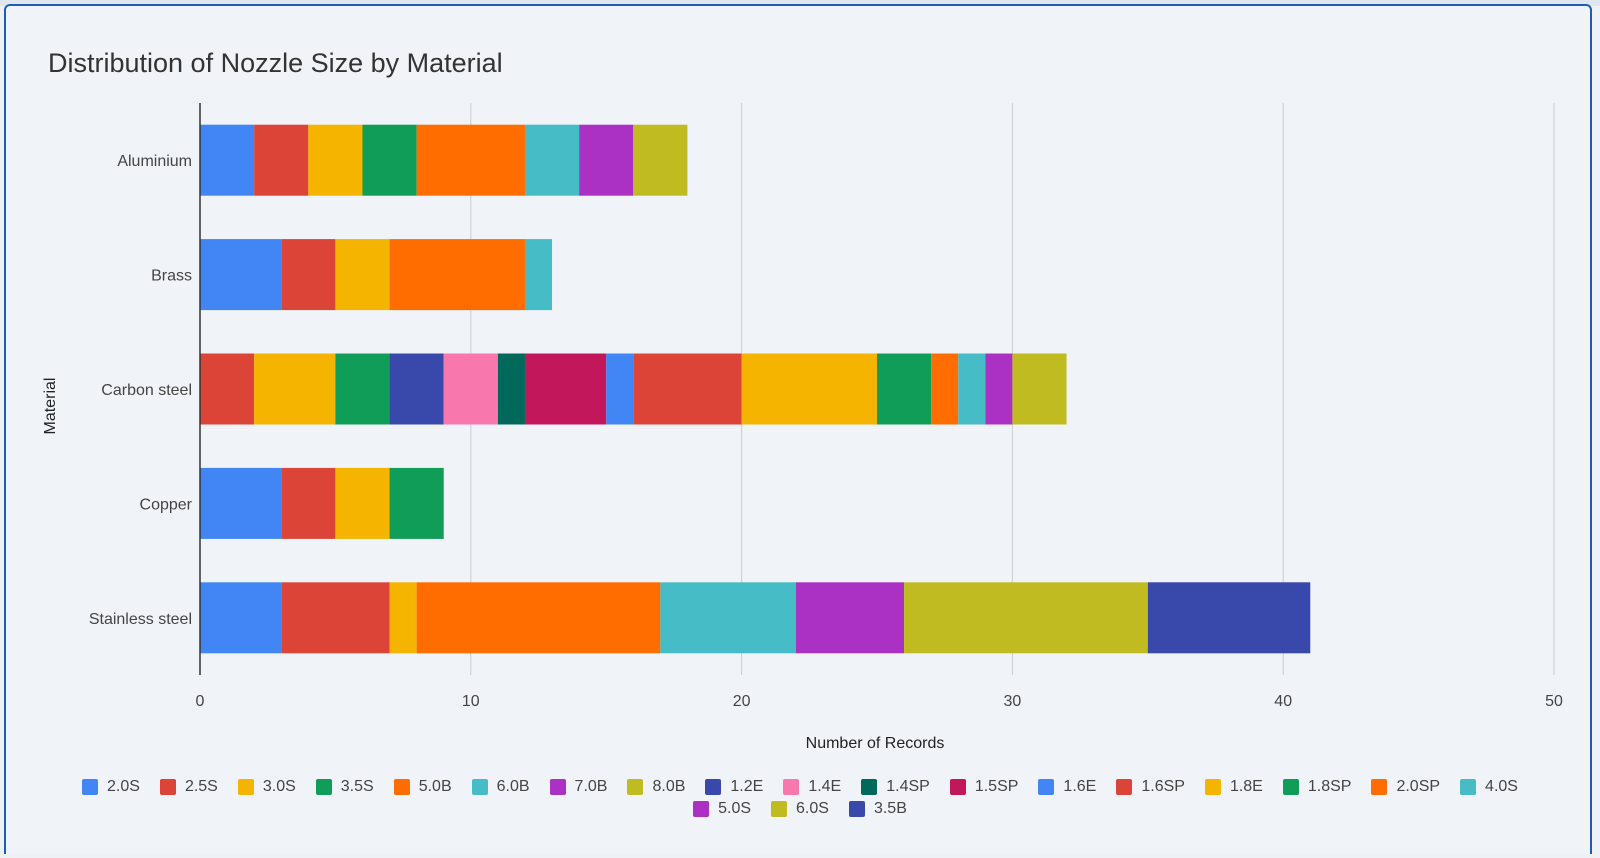 The width and height of the screenshot is (1600, 858). Describe the element at coordinates (1554, 701) in the screenshot. I see `x-tick-label: 50` at that location.